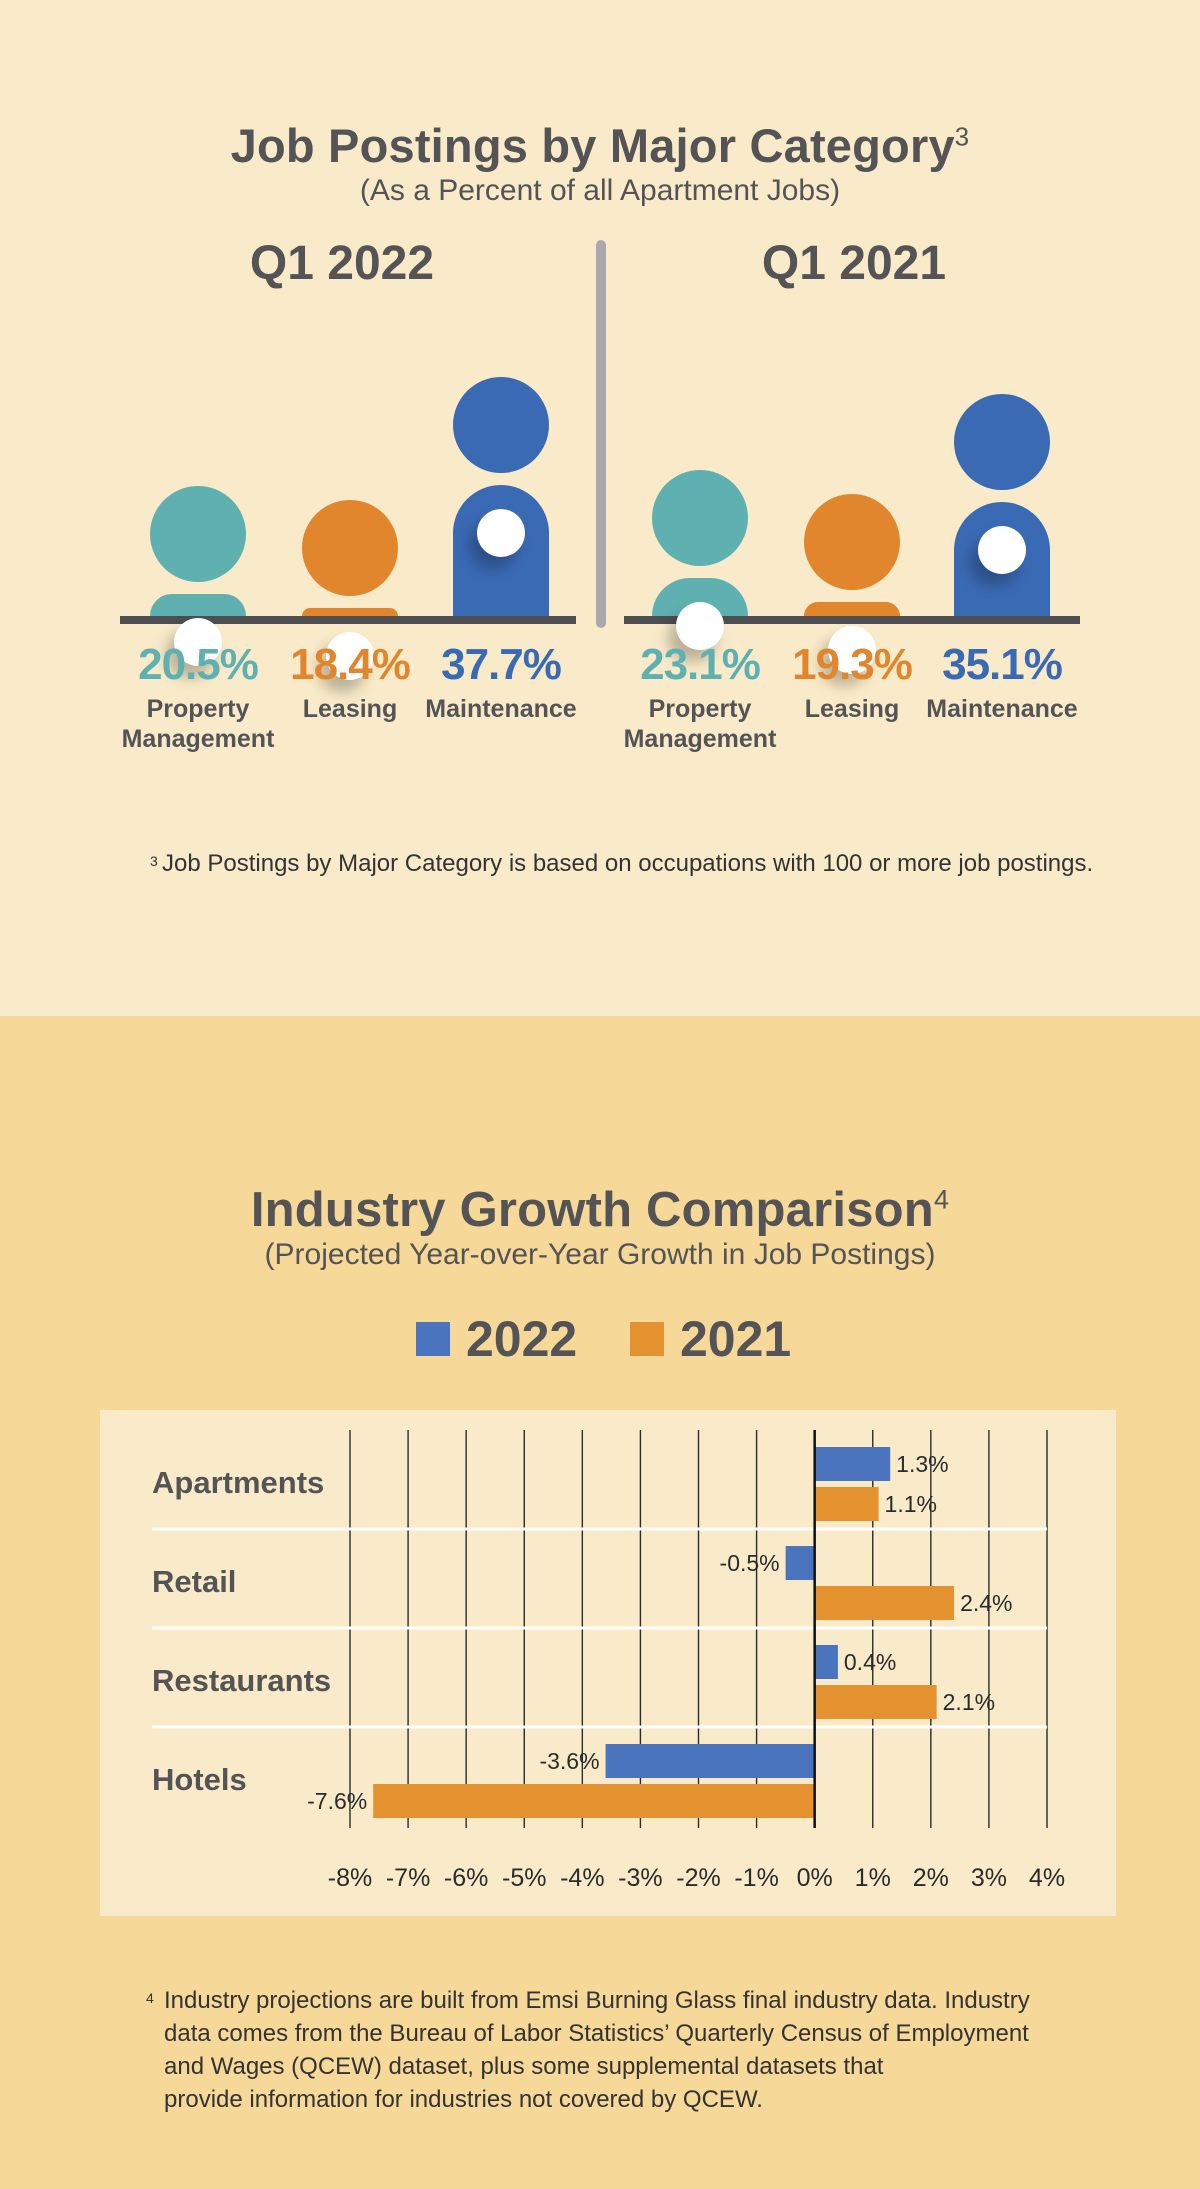  I want to click on tick-label: 2%, so click(931, 1878).